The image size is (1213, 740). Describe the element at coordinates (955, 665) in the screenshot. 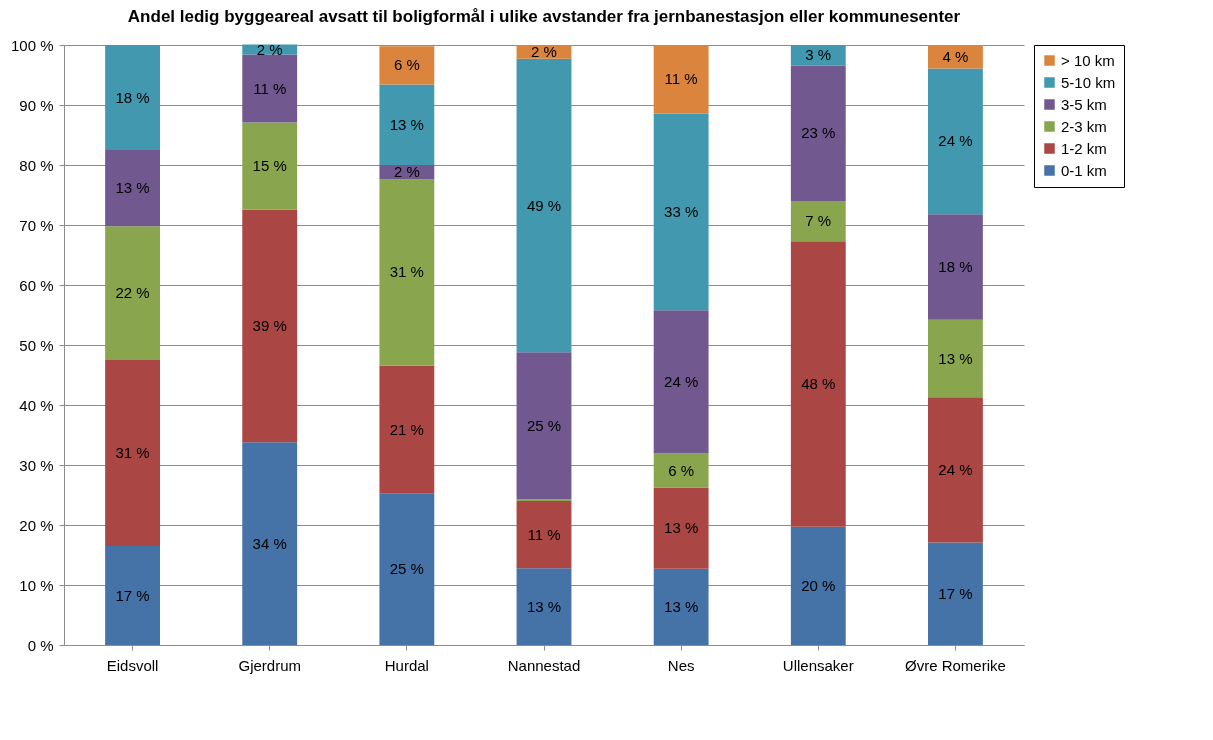

I see `x-tick-label: Øvre Romerike` at that location.